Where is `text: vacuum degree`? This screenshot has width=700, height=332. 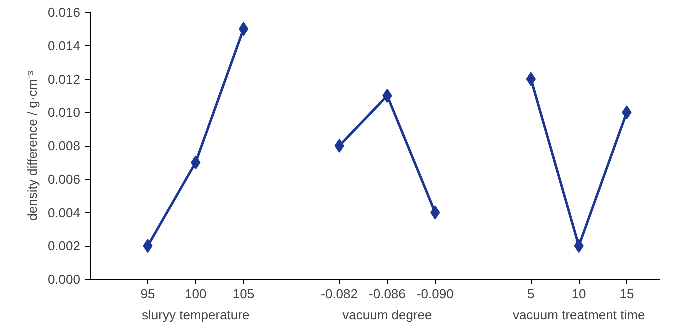
text: vacuum degree is located at coordinates (387, 315).